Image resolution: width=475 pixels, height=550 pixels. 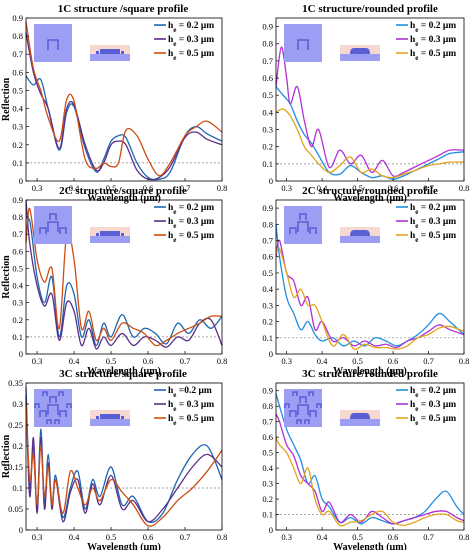 I want to click on chart-title: 1C structure/rounded profile, so click(x=370, y=9).